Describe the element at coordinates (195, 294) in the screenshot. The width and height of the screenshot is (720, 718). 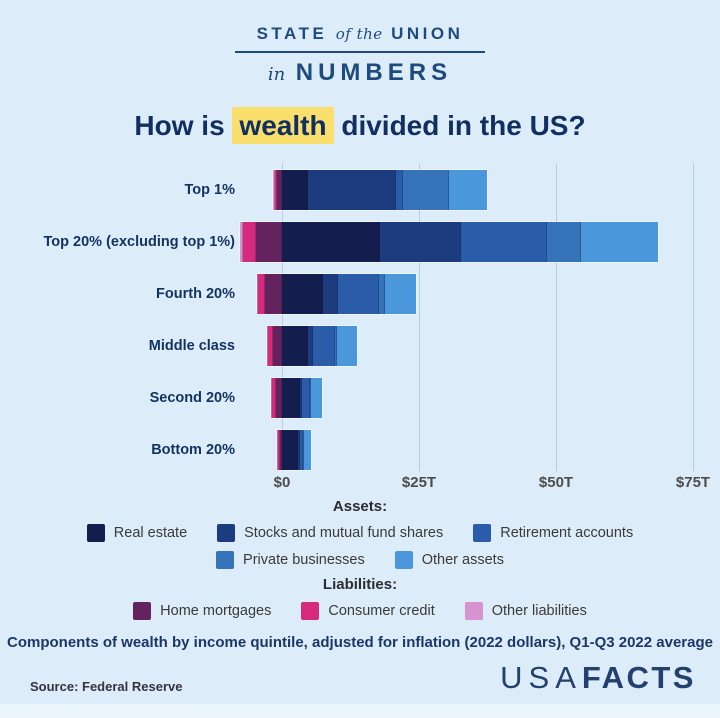
I see `row-label: Fourth 20%` at that location.